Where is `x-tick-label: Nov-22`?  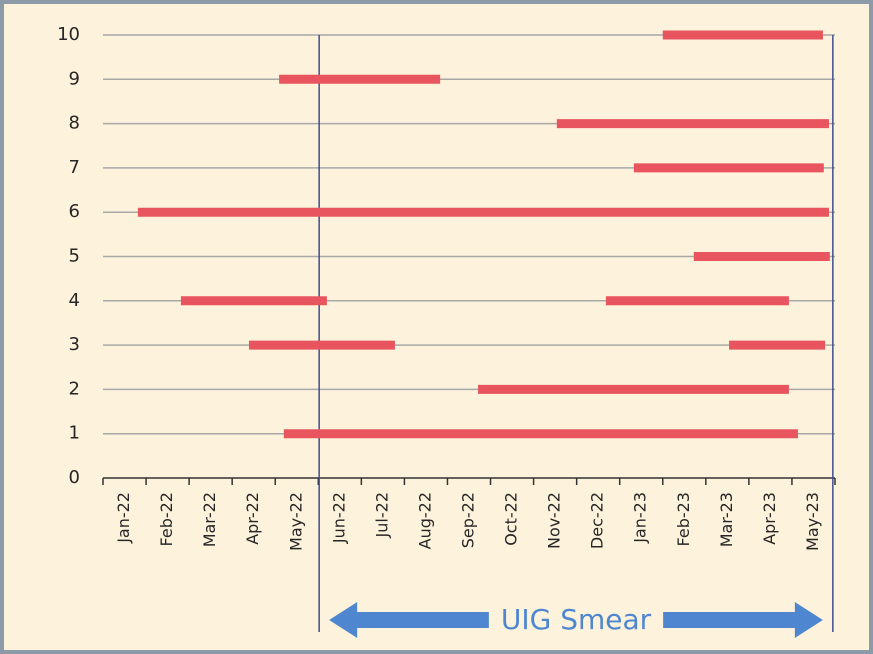
x-tick-label: Nov-22 is located at coordinates (554, 520).